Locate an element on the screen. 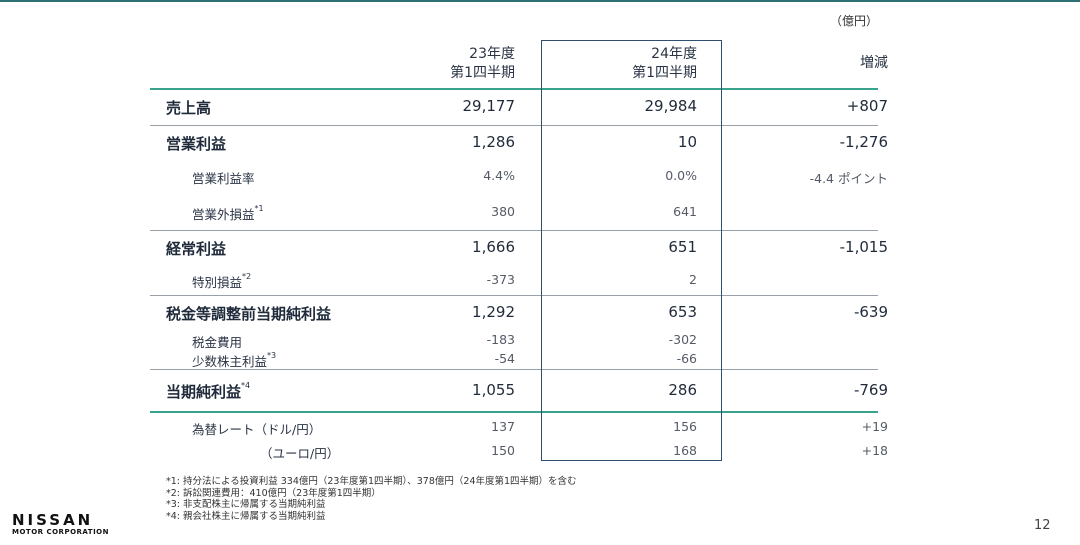 The image size is (1080, 545). unit-label: （億円） is located at coordinates (854, 21).